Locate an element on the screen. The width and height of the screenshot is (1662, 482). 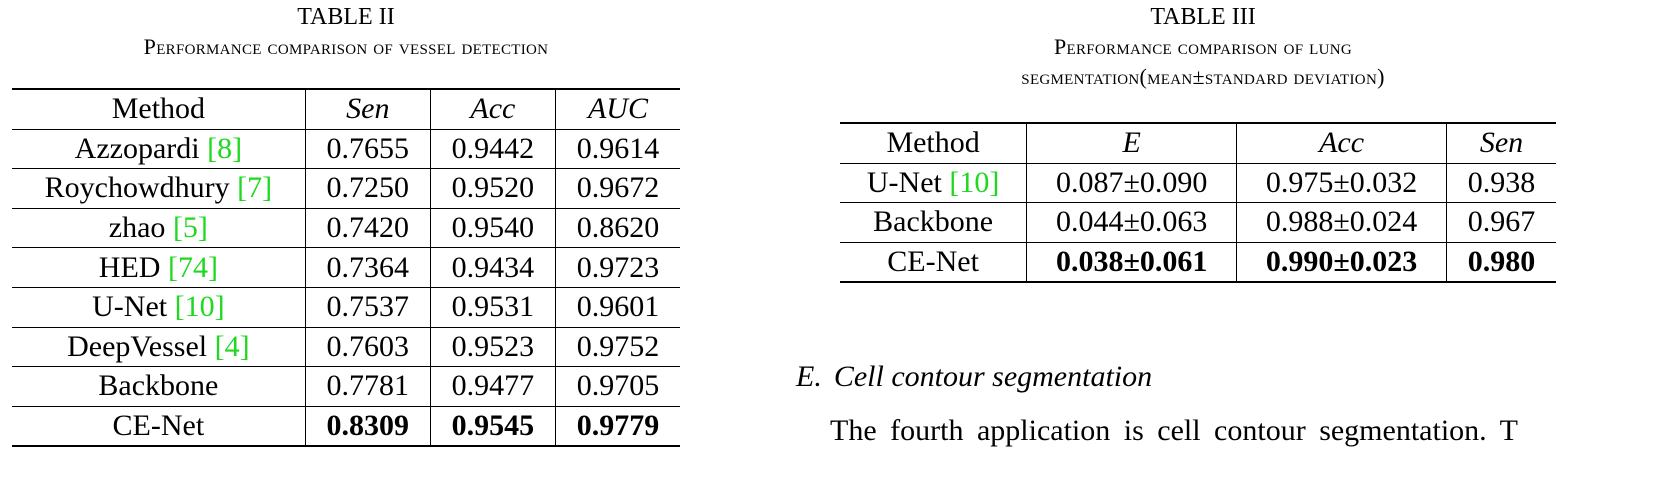
value-cell: 0.938 is located at coordinates (1501, 183).